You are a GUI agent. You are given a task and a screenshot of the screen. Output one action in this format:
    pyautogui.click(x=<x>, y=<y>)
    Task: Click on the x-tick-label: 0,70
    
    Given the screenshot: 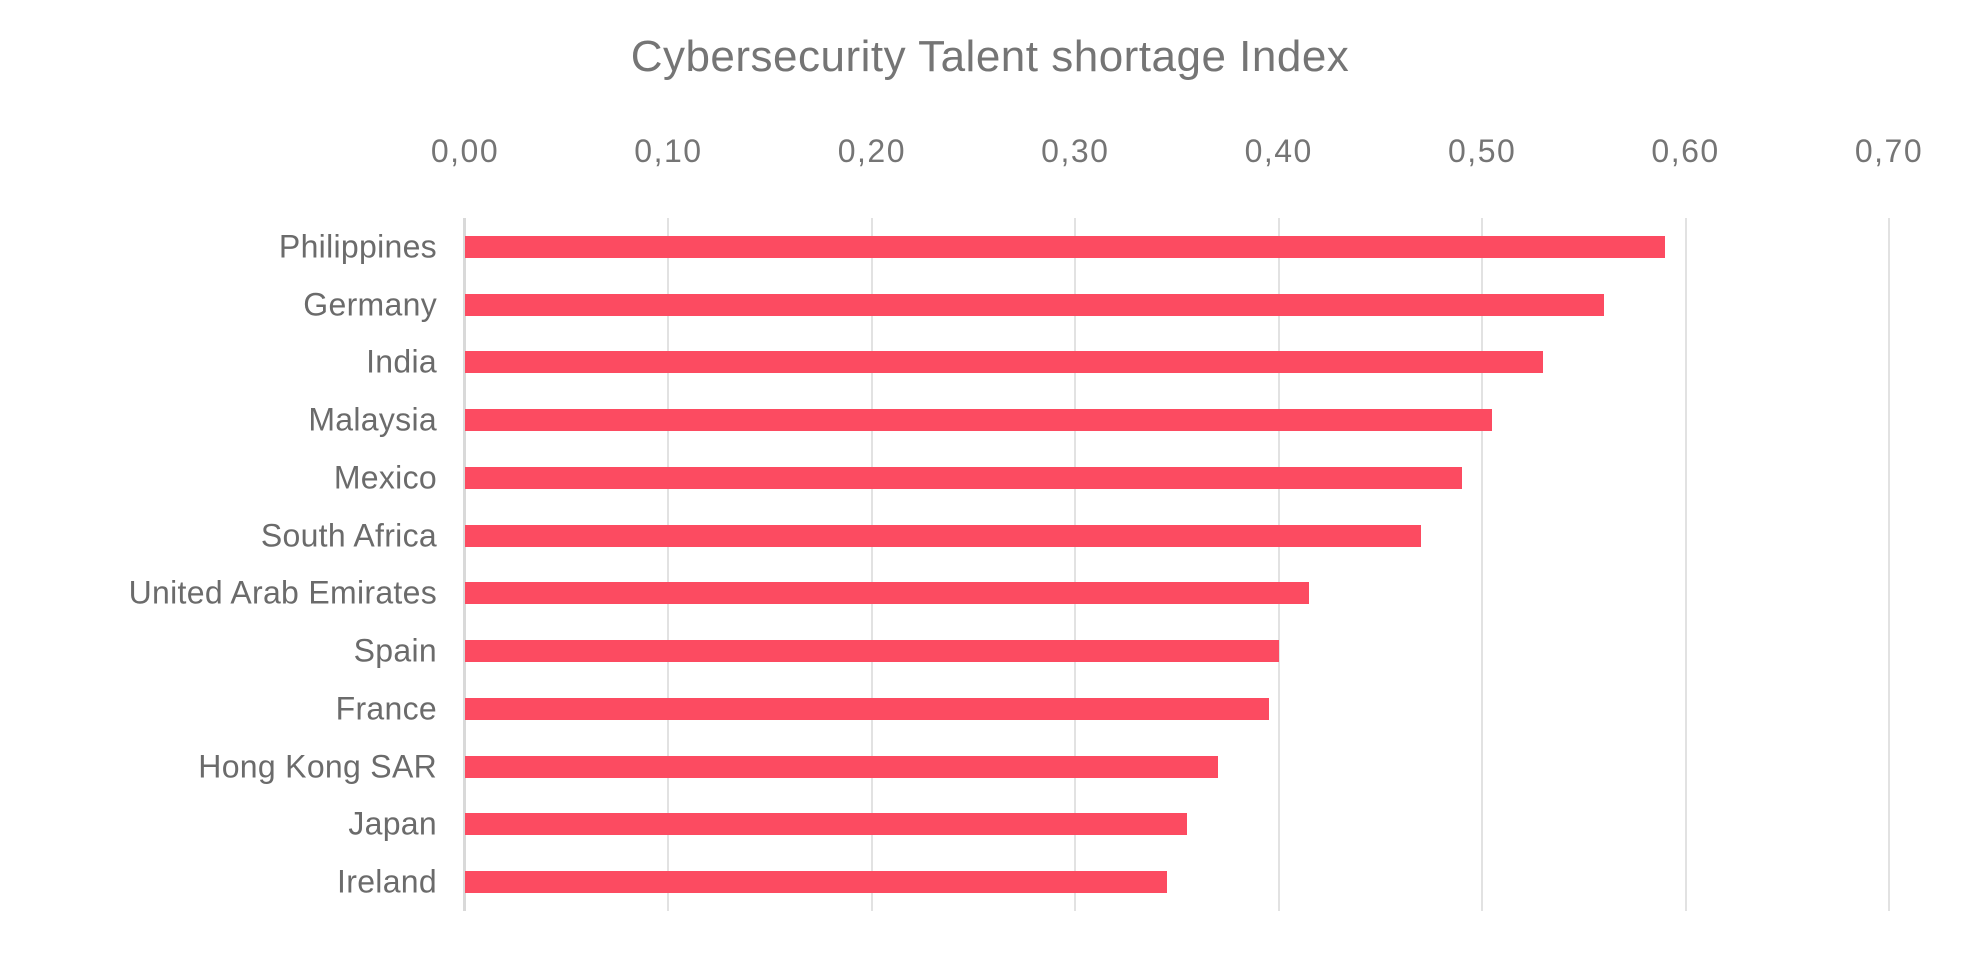 What is the action you would take?
    pyautogui.click(x=1889, y=151)
    